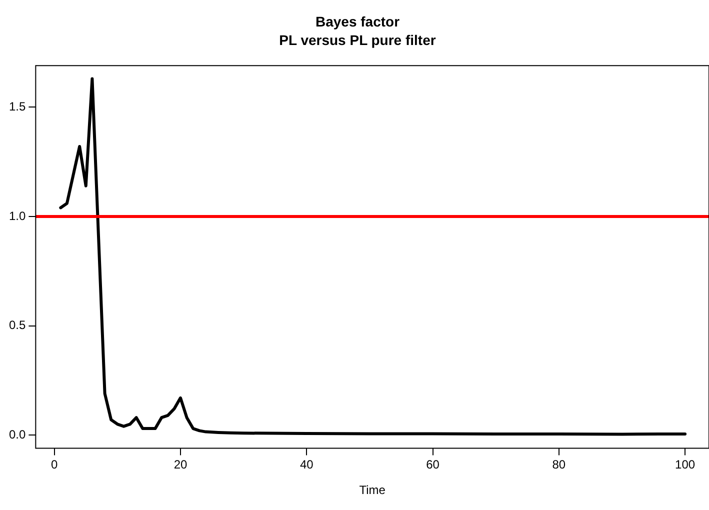 Image resolution: width=709 pixels, height=510 pixels. Describe the element at coordinates (17, 215) in the screenshot. I see `y-tick-label: 1.0` at that location.